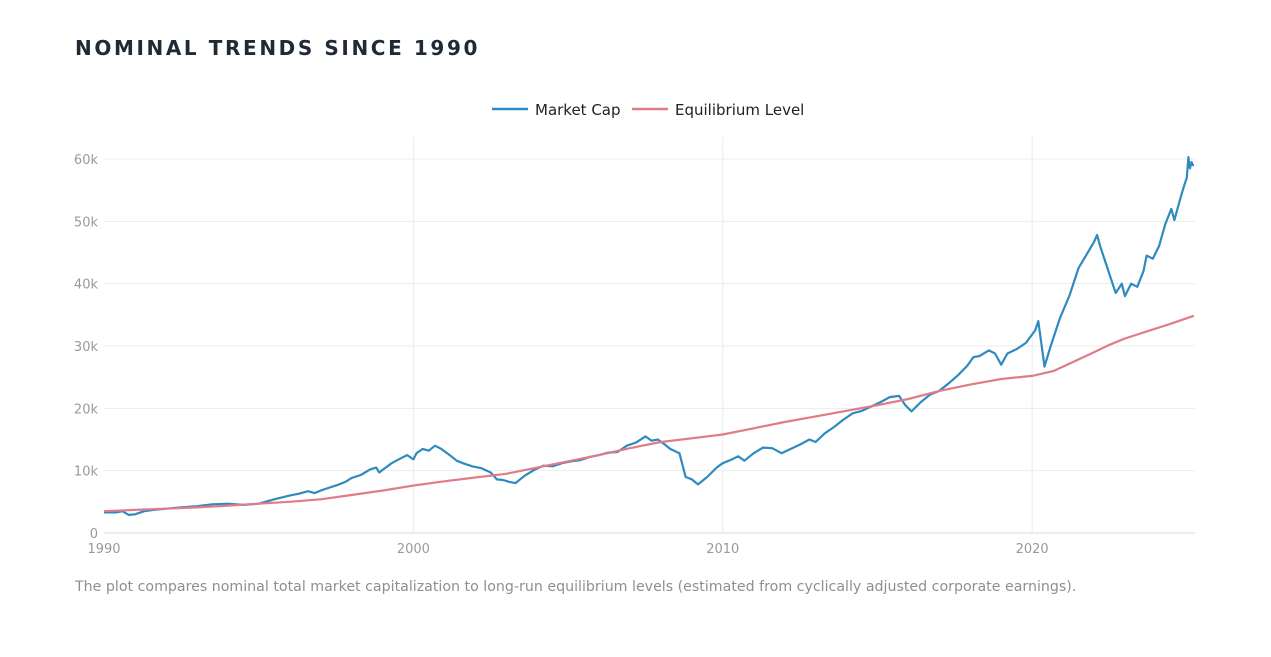 The width and height of the screenshot is (1271, 657). Describe the element at coordinates (86, 222) in the screenshot. I see `y-tick-label: 50k` at that location.